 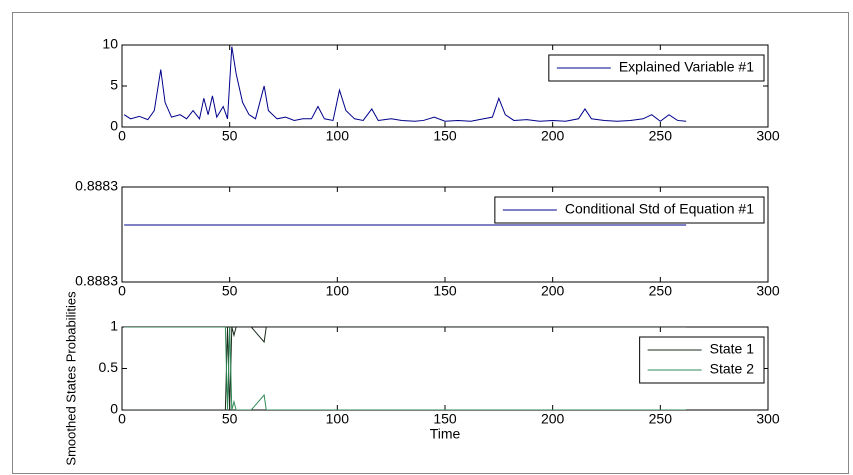 I want to click on legend-label: State 2, so click(x=732, y=369).